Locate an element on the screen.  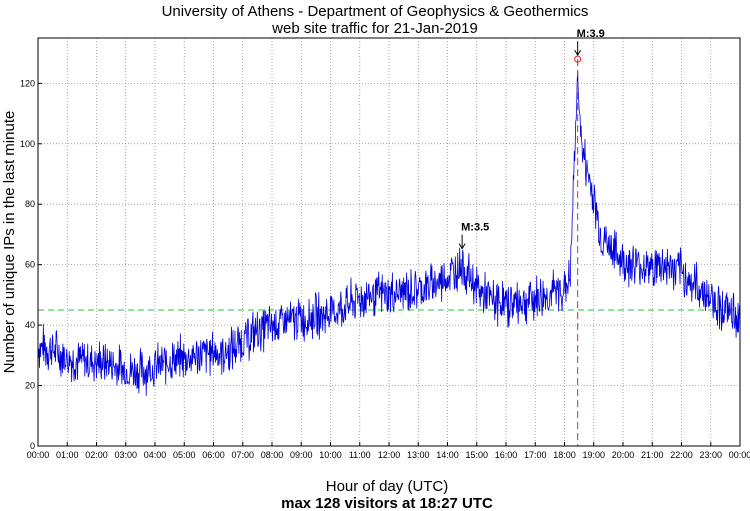
x-tick-label: 19:00 is located at coordinates (593, 455).